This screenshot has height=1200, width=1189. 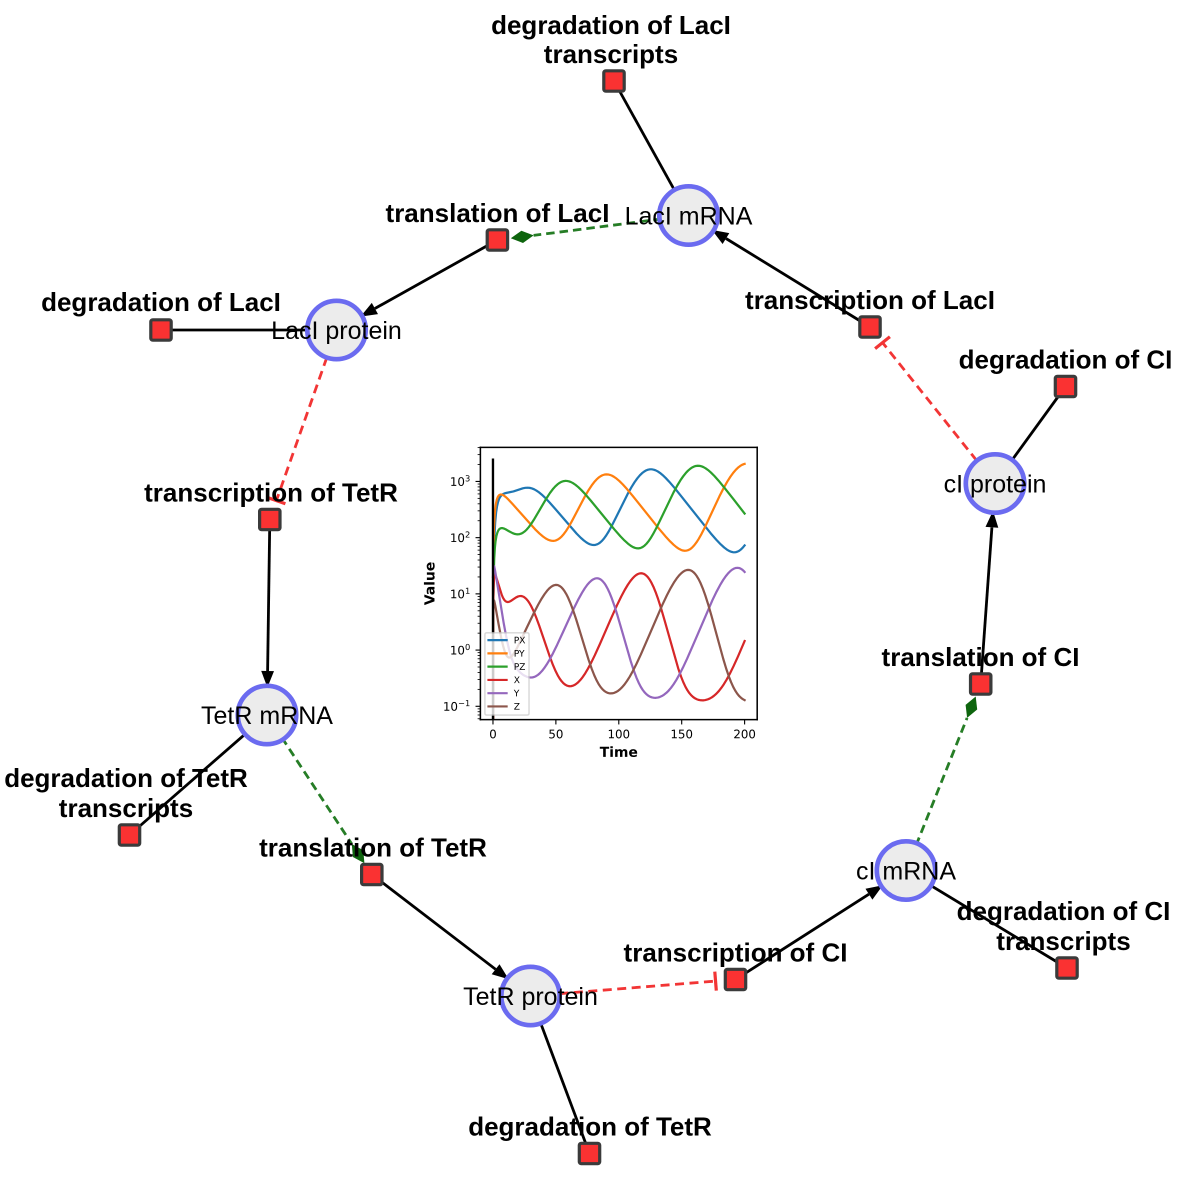 What do you see at coordinates (271, 493) in the screenshot?
I see `svg-text: transcription of TetR` at bounding box center [271, 493].